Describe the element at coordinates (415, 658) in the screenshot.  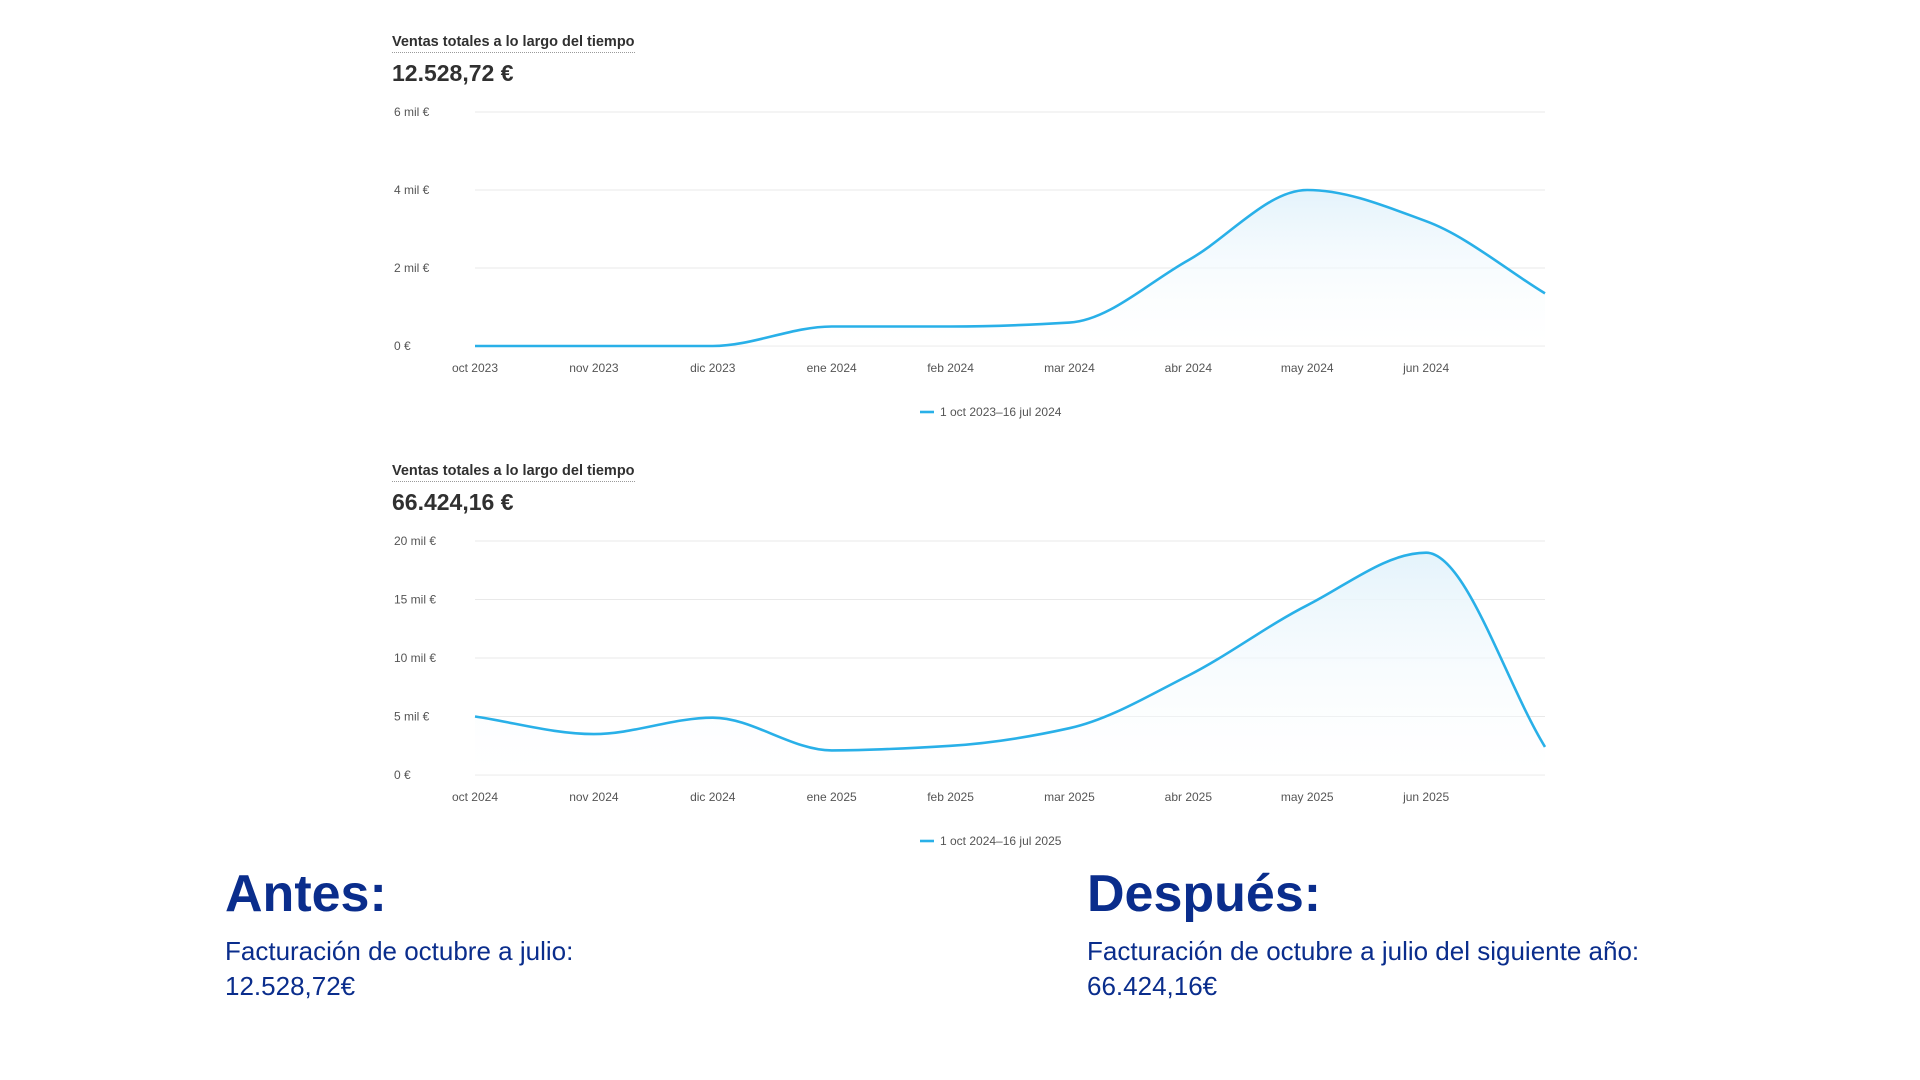
I see `y-tick-label: 10 mil €` at that location.